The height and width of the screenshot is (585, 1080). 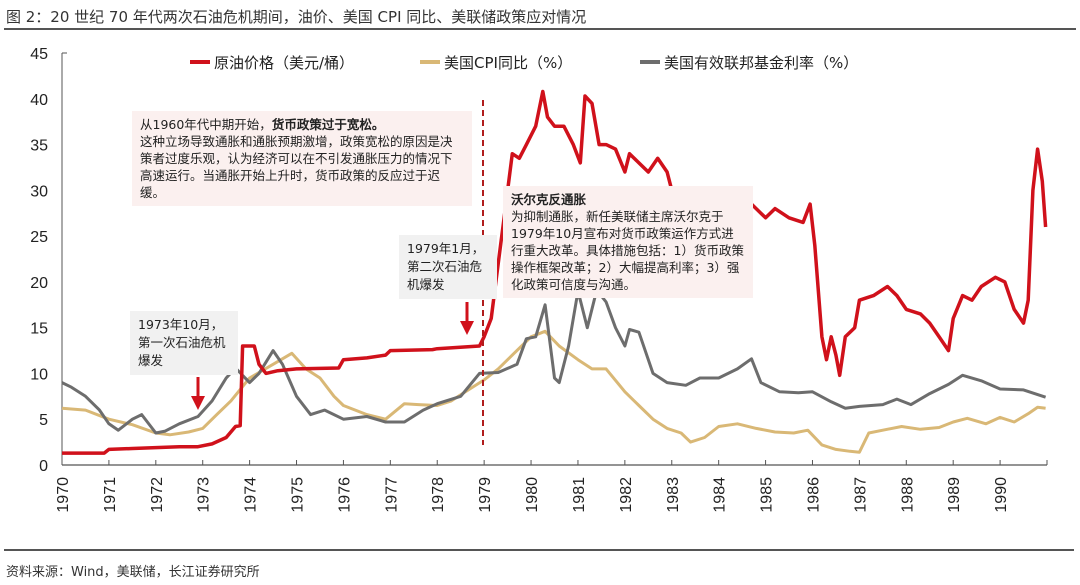 I want to click on y-tick-label: 5, so click(x=43, y=420).